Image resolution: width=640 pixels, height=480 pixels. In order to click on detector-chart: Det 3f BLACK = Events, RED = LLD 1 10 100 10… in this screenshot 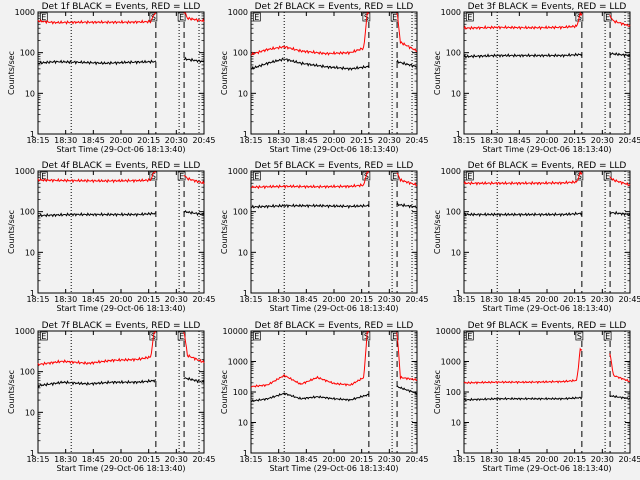, I will do `click(536, 78)`.